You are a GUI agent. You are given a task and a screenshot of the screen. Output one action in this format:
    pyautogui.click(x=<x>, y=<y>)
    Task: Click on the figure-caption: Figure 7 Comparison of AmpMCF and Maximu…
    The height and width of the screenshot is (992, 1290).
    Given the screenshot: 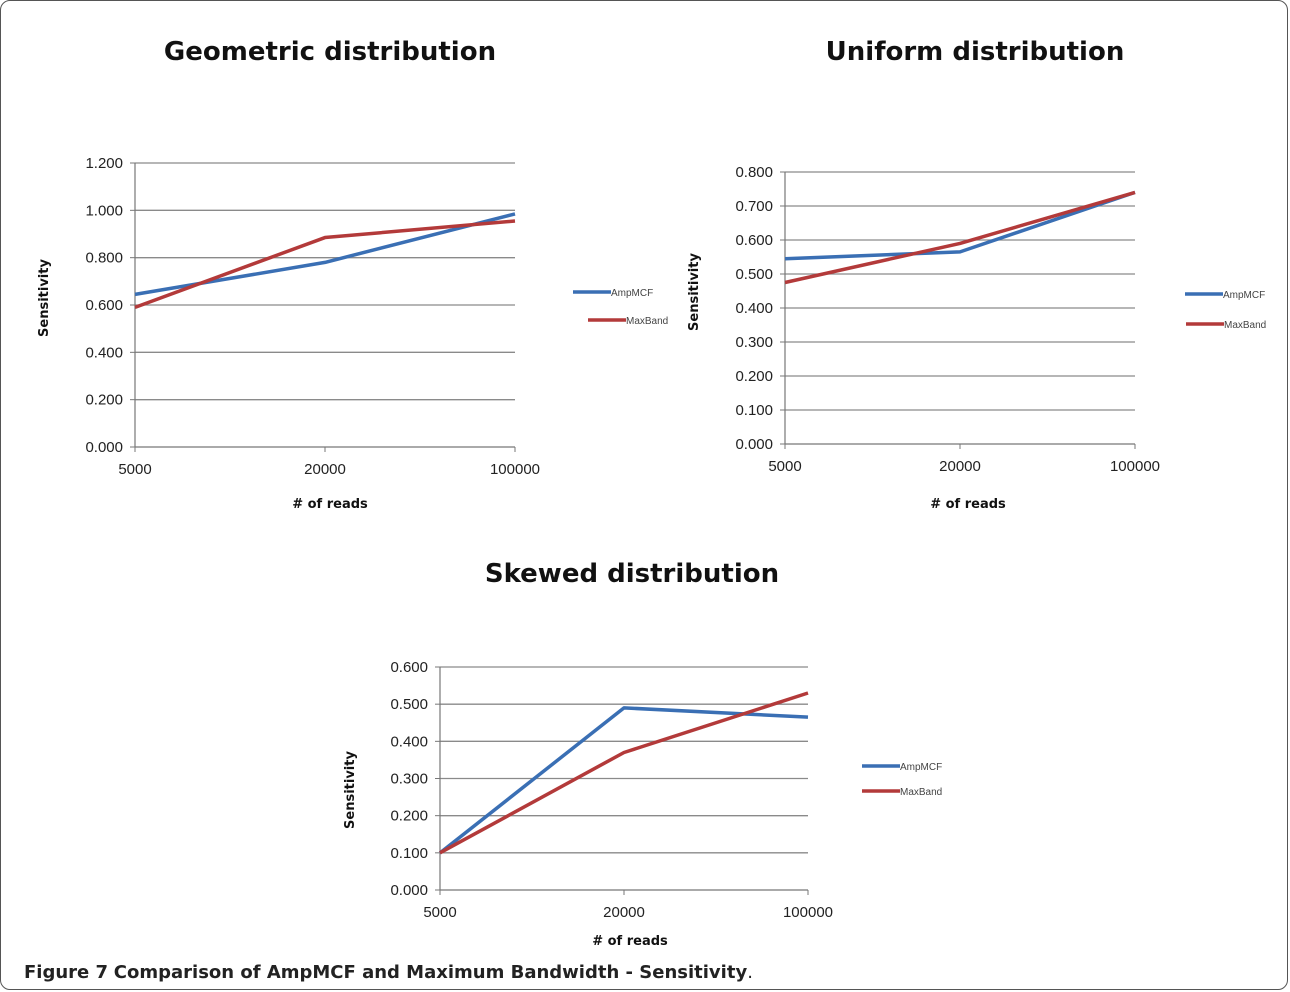 What is the action you would take?
    pyautogui.click(x=388, y=972)
    